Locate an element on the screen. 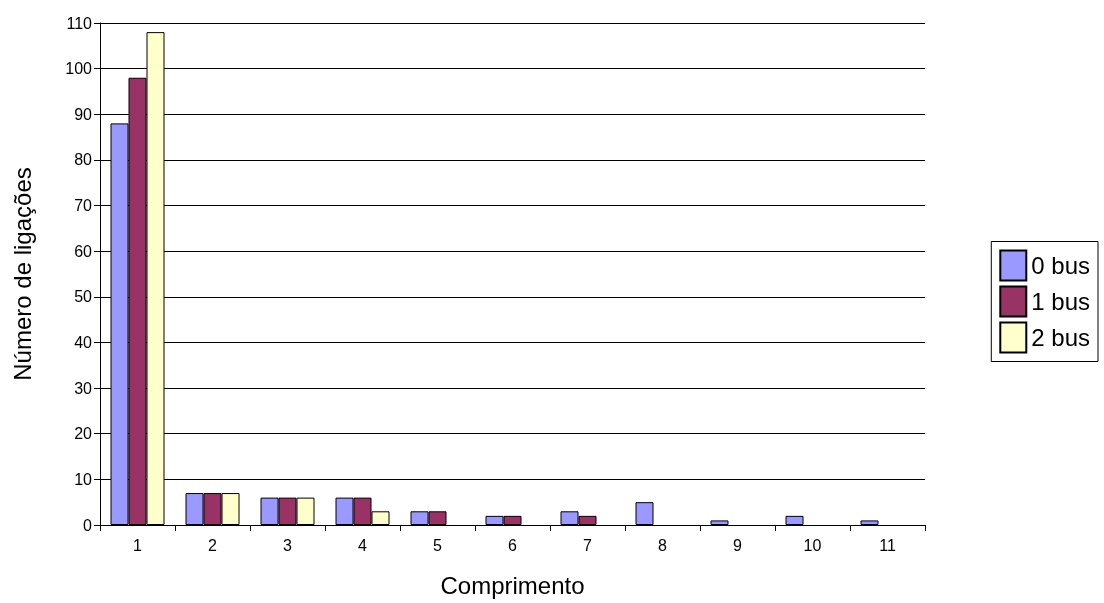 The image size is (1104, 603). y-tick-label: 70 is located at coordinates (83, 206).